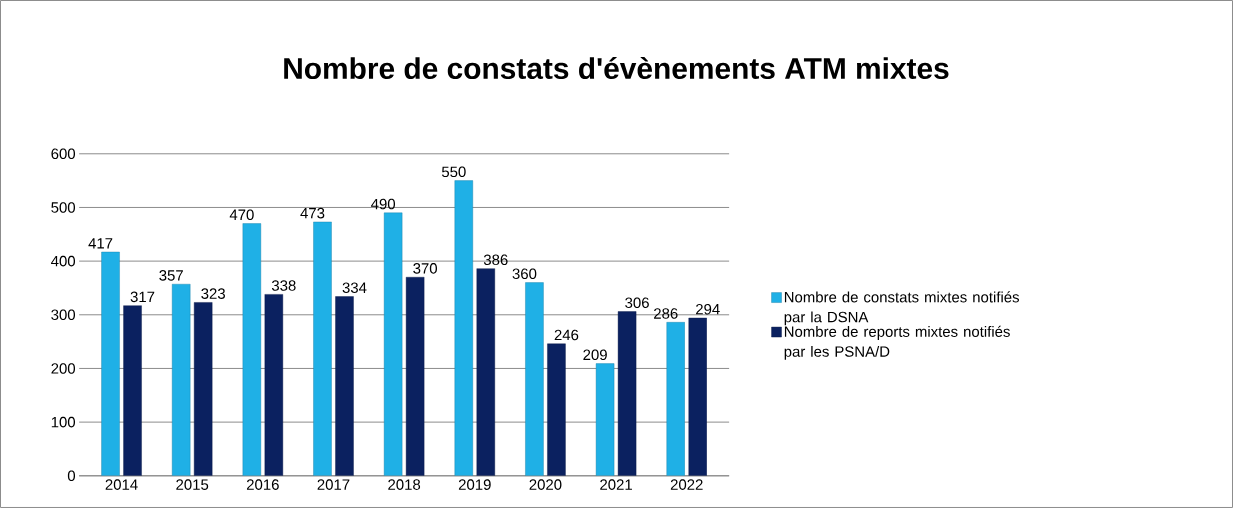 This screenshot has width=1233, height=508. Describe the element at coordinates (63, 422) in the screenshot. I see `y-tick-label: 100` at that location.